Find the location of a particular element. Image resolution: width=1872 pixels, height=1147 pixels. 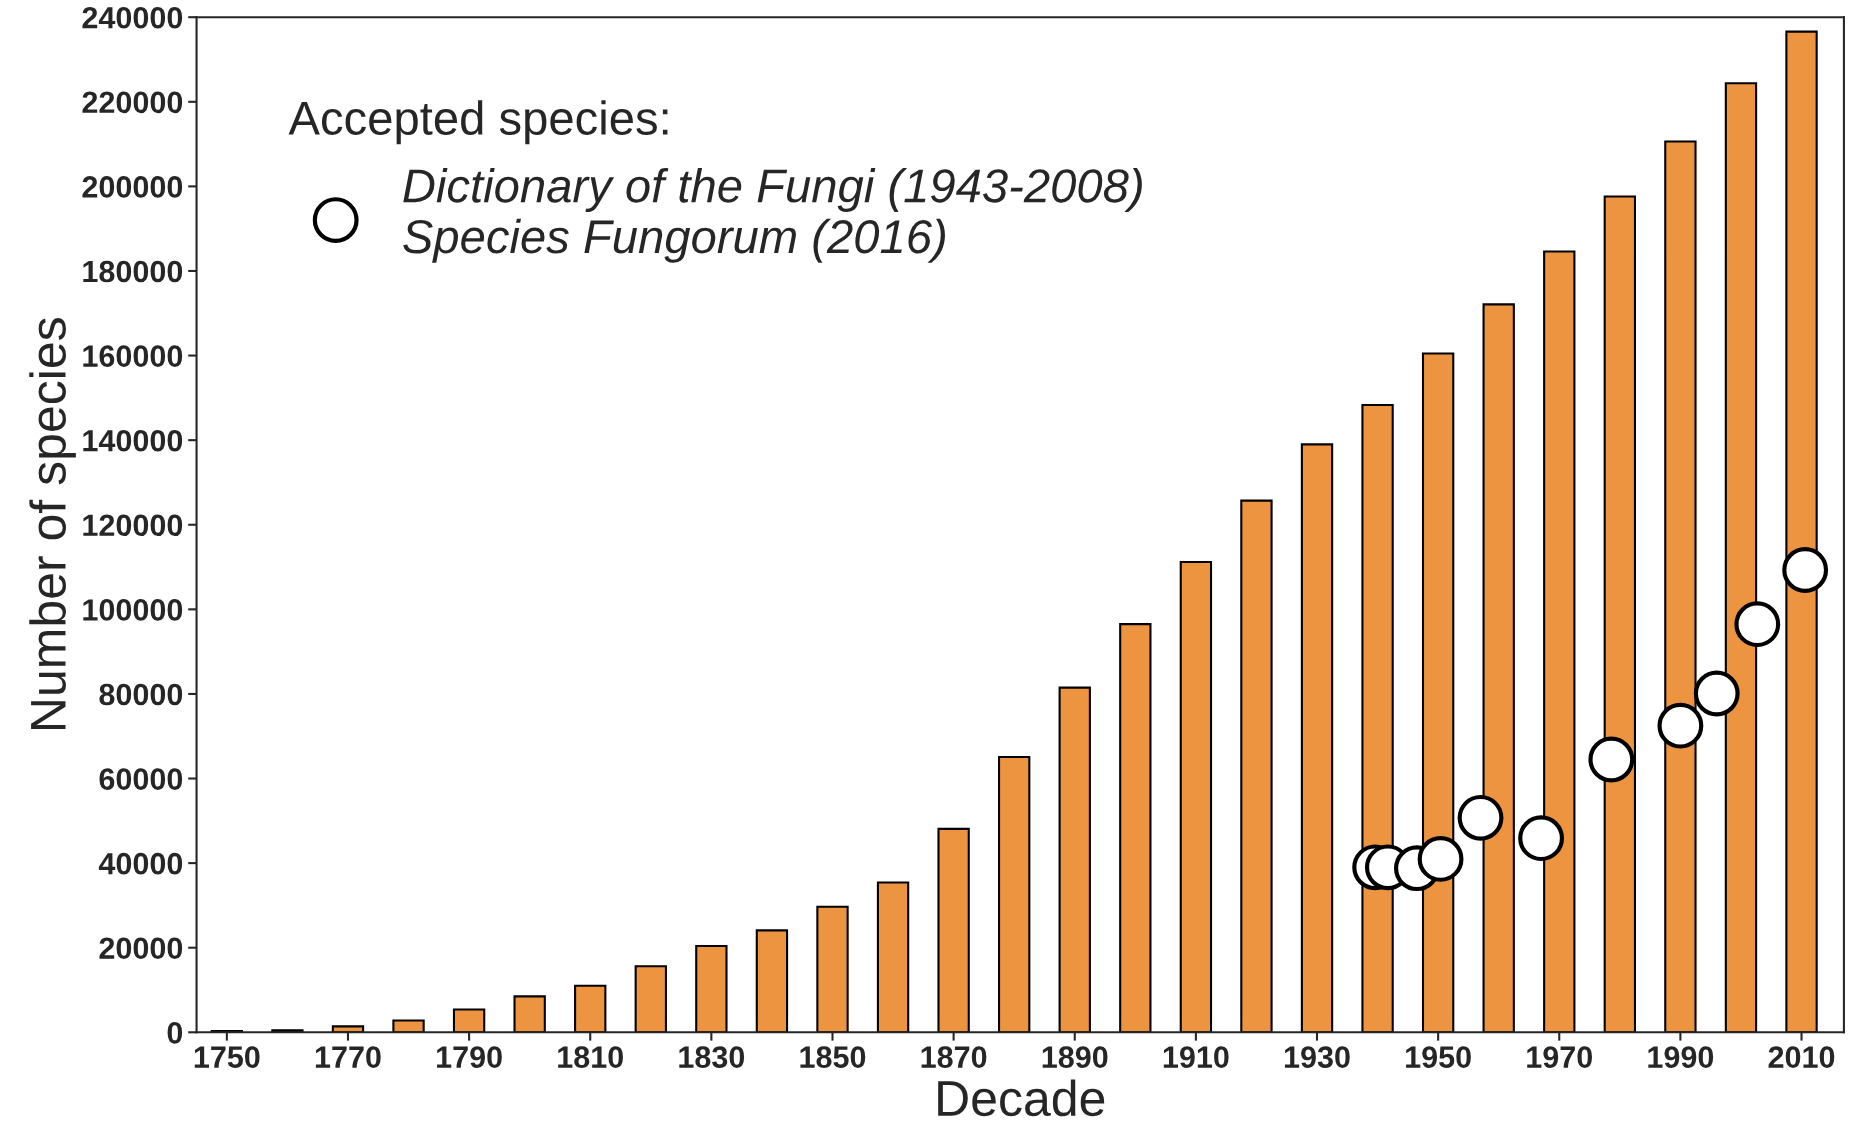

x-tick-label: 1750 is located at coordinates (227, 1057).